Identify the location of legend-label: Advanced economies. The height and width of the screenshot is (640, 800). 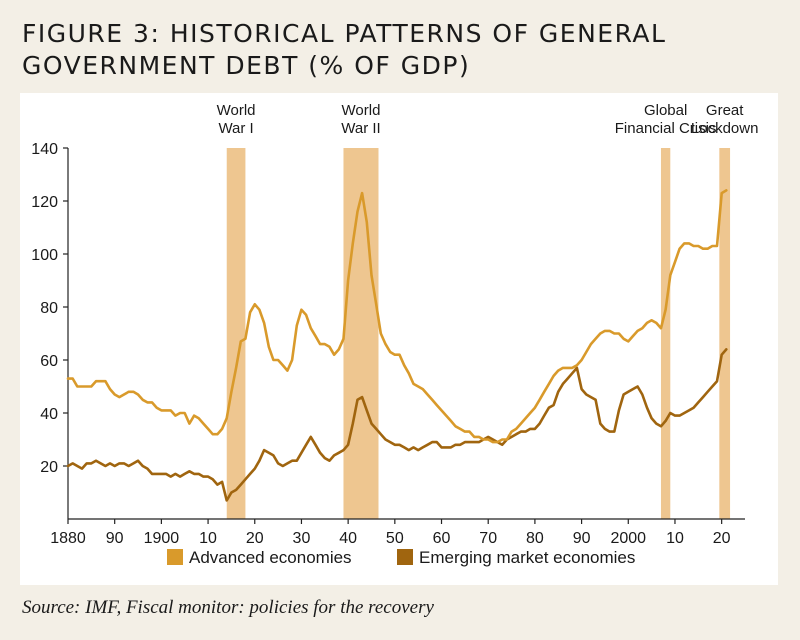
(270, 557).